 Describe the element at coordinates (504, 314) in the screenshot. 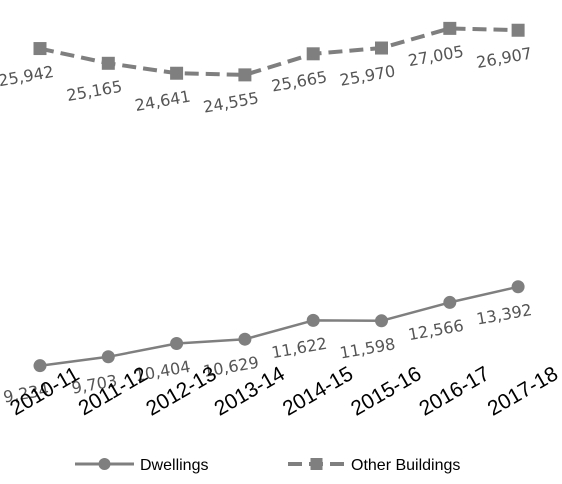

I see `data-label-dwellings-2017-18: 13,392` at that location.